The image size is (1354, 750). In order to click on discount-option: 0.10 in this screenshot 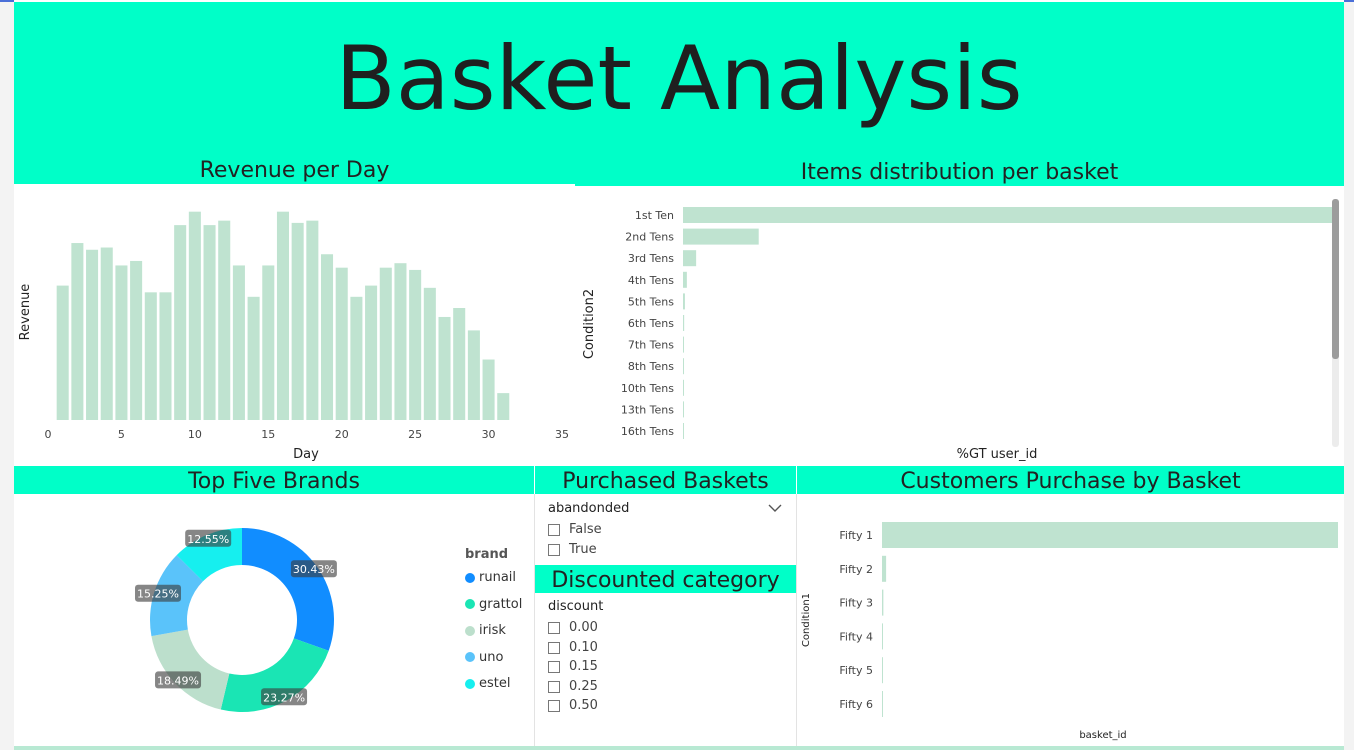, I will do `click(573, 647)`.